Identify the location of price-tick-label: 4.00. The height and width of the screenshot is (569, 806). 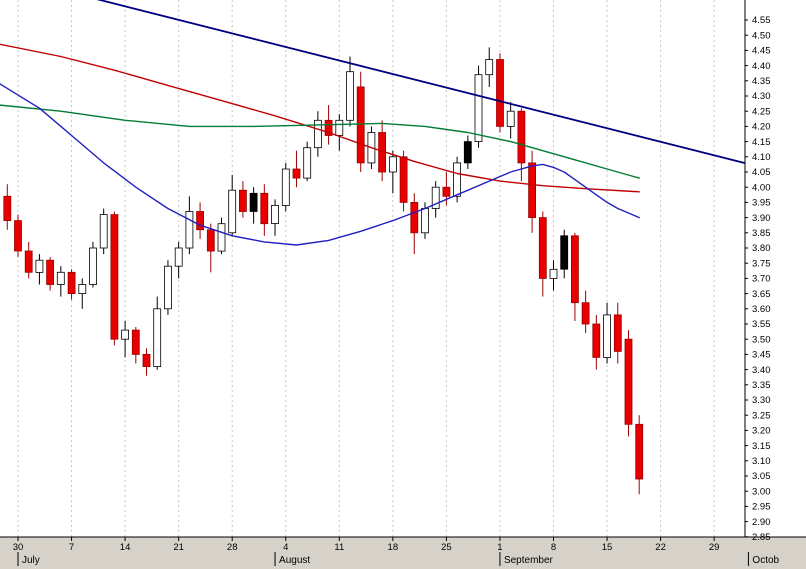
(761, 187).